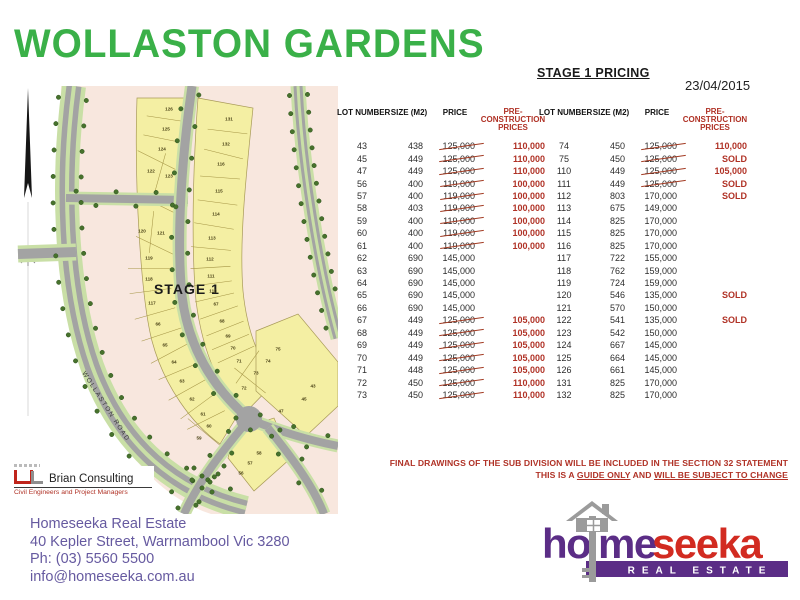 This screenshot has height=600, width=800. Describe the element at coordinates (657, 308) in the screenshot. I see `price-cell: 150,000` at that location.